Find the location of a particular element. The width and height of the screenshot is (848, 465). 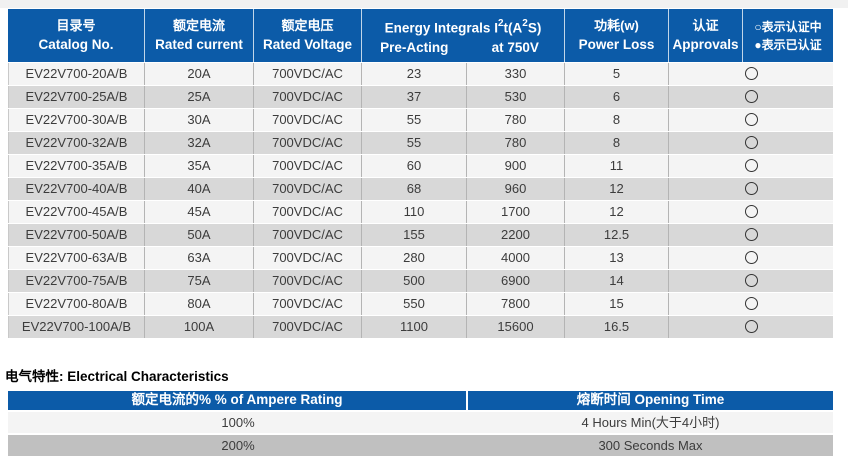

cell-power-loss: 5 is located at coordinates (617, 74).